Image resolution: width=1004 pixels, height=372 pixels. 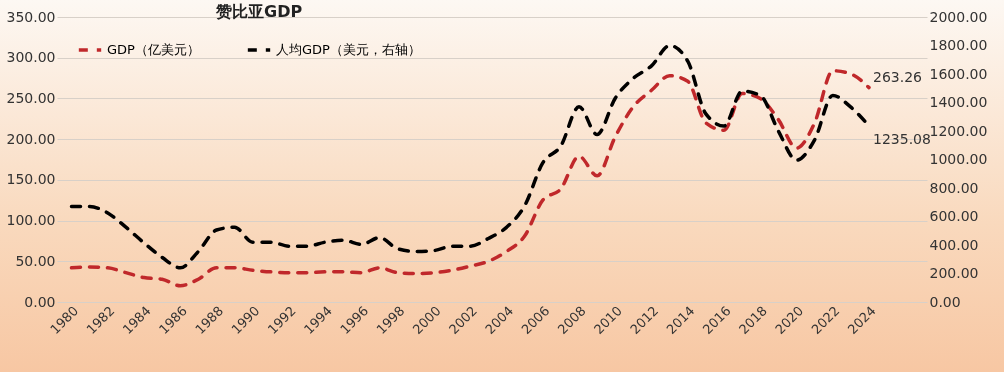 I want to click on y-tick-label: 250.00, so click(x=31, y=97).